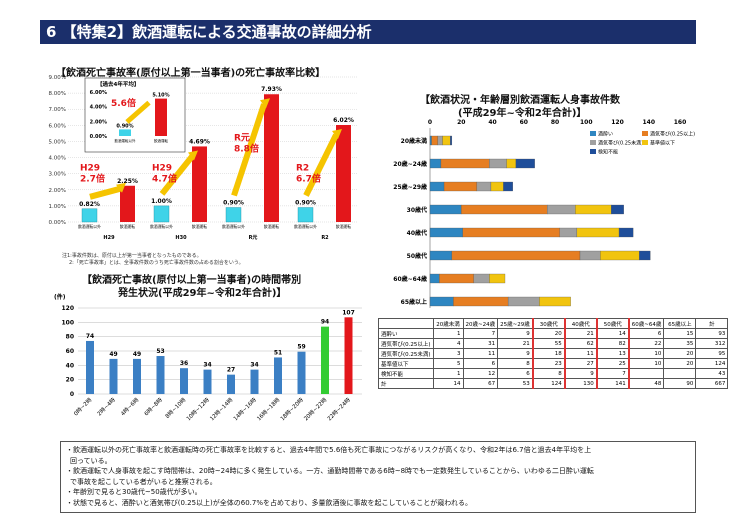  What do you see at coordinates (160, 96) in the screenshot?
I see `inset-data-label: 5.10%` at bounding box center [160, 96].